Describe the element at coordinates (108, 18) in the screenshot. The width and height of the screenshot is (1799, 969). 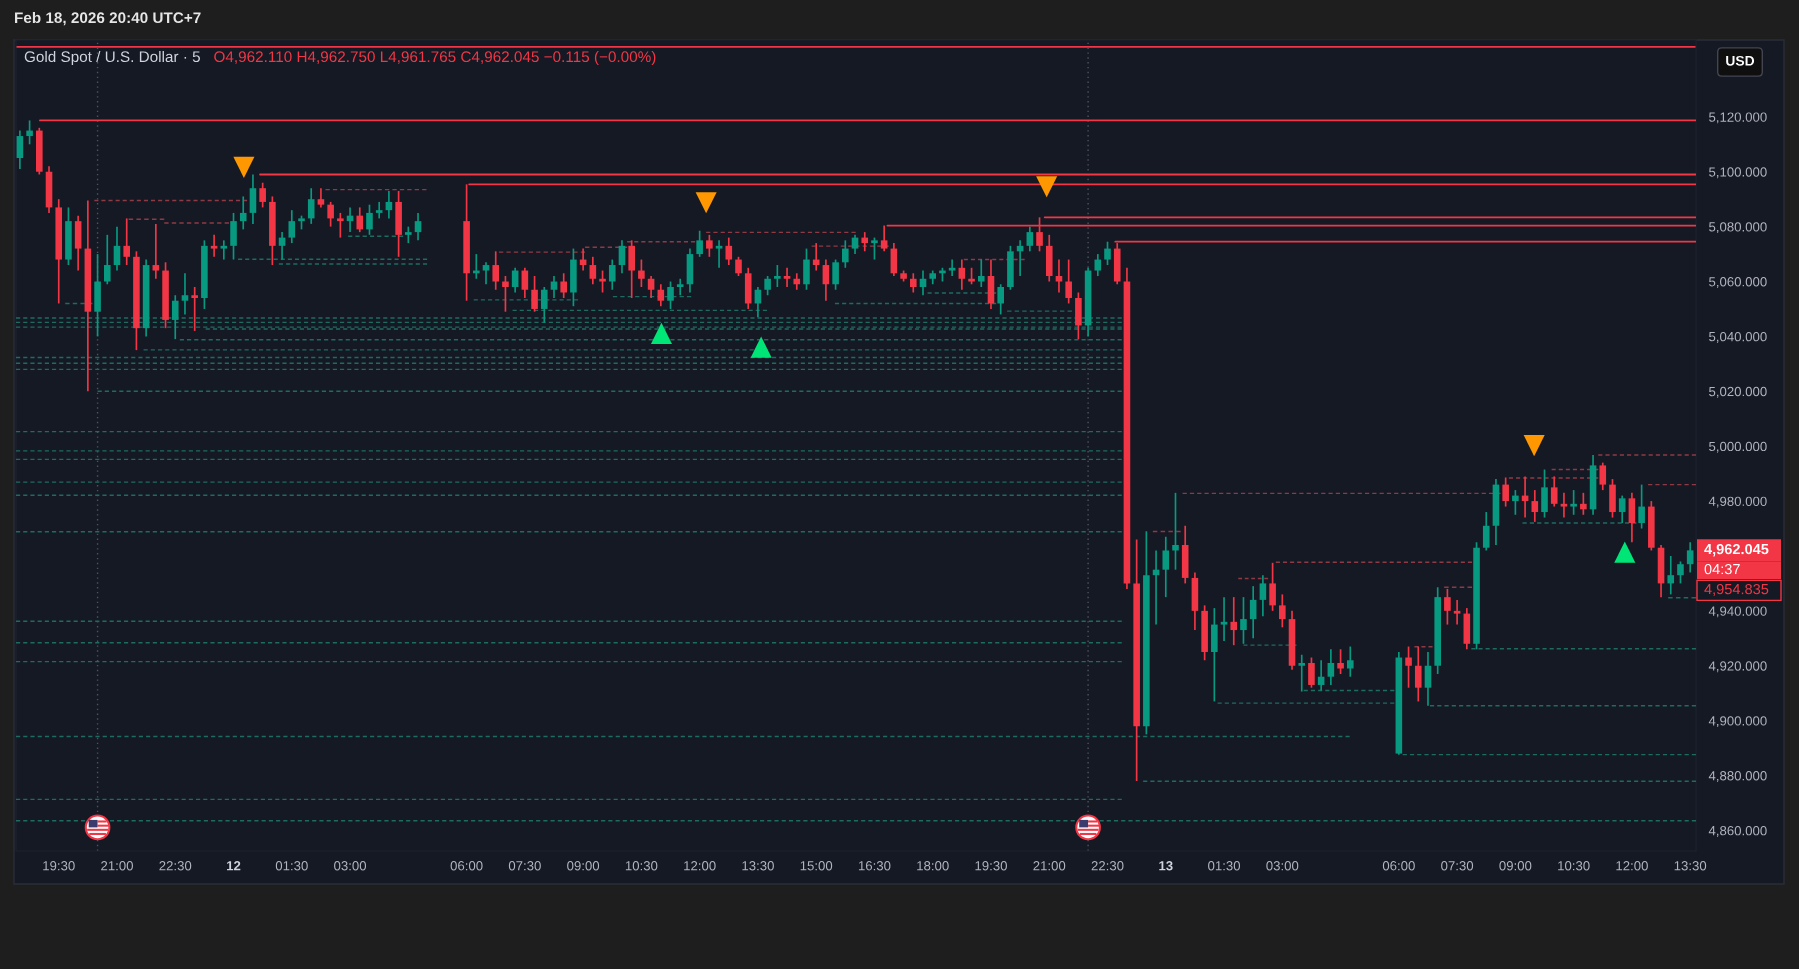
I see `text: Feb 18, 2026 20:40 UTC+7` at that location.